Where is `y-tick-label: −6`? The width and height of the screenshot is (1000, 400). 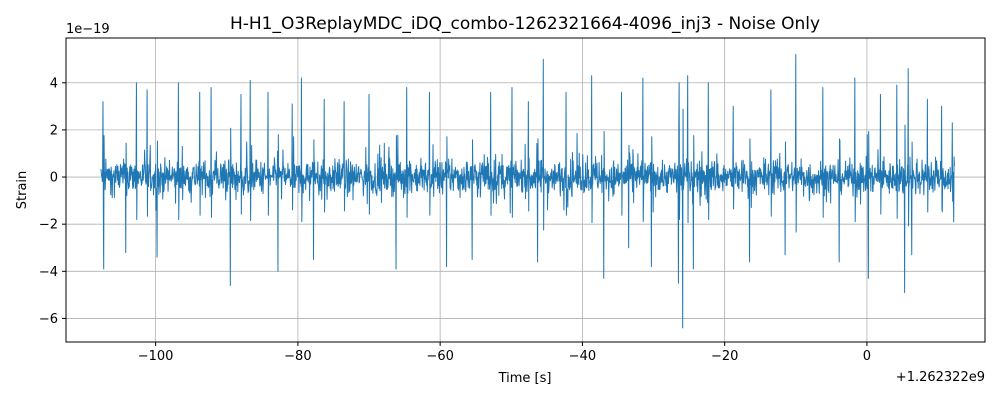 y-tick-label: −6 is located at coordinates (48, 319).